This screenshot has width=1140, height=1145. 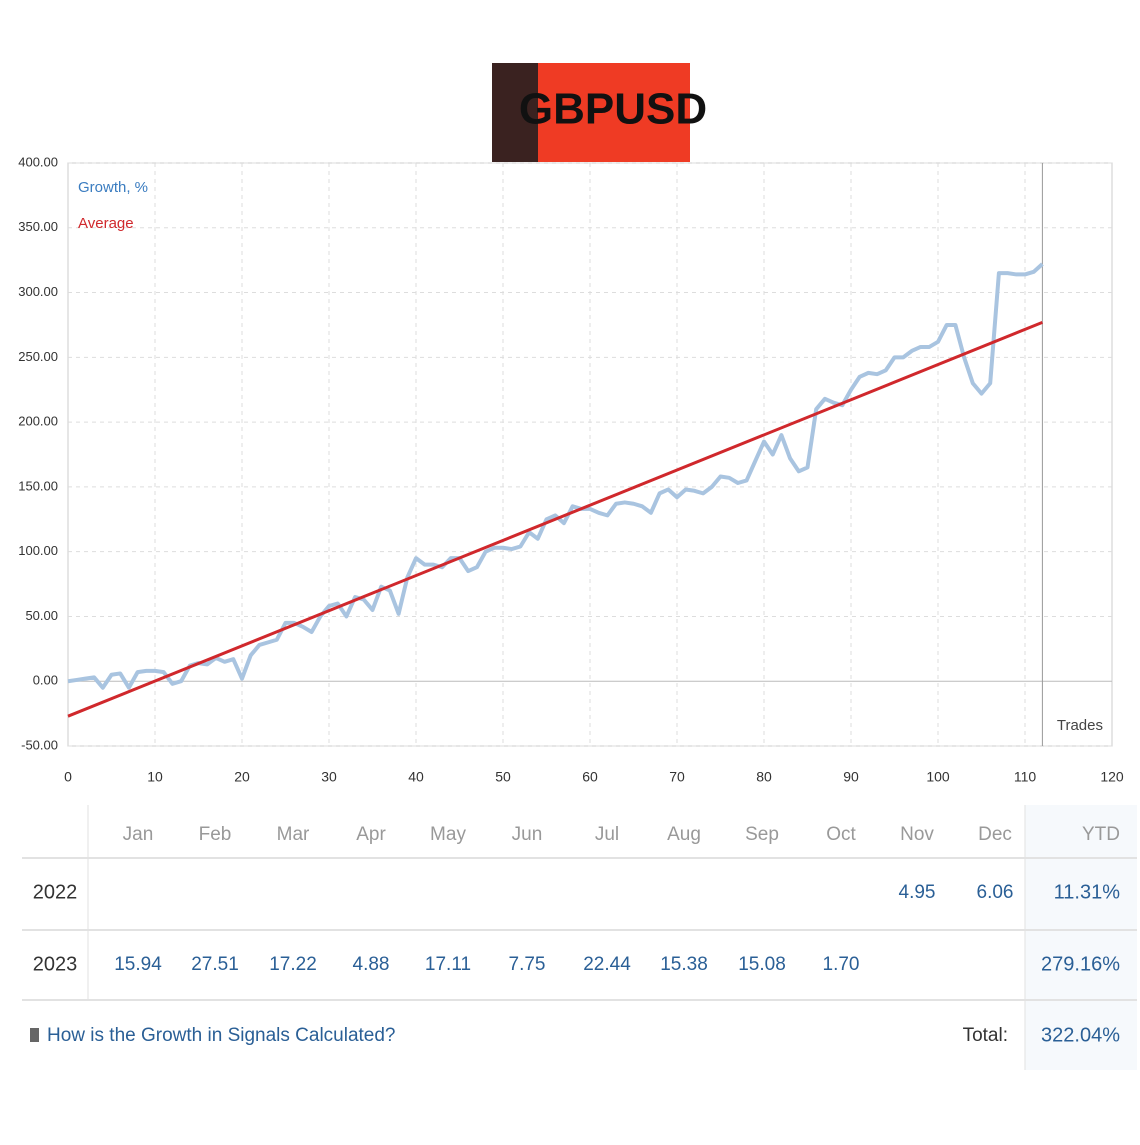 What do you see at coordinates (1087, 892) in the screenshot?
I see `ytd-value: 11.31%` at bounding box center [1087, 892].